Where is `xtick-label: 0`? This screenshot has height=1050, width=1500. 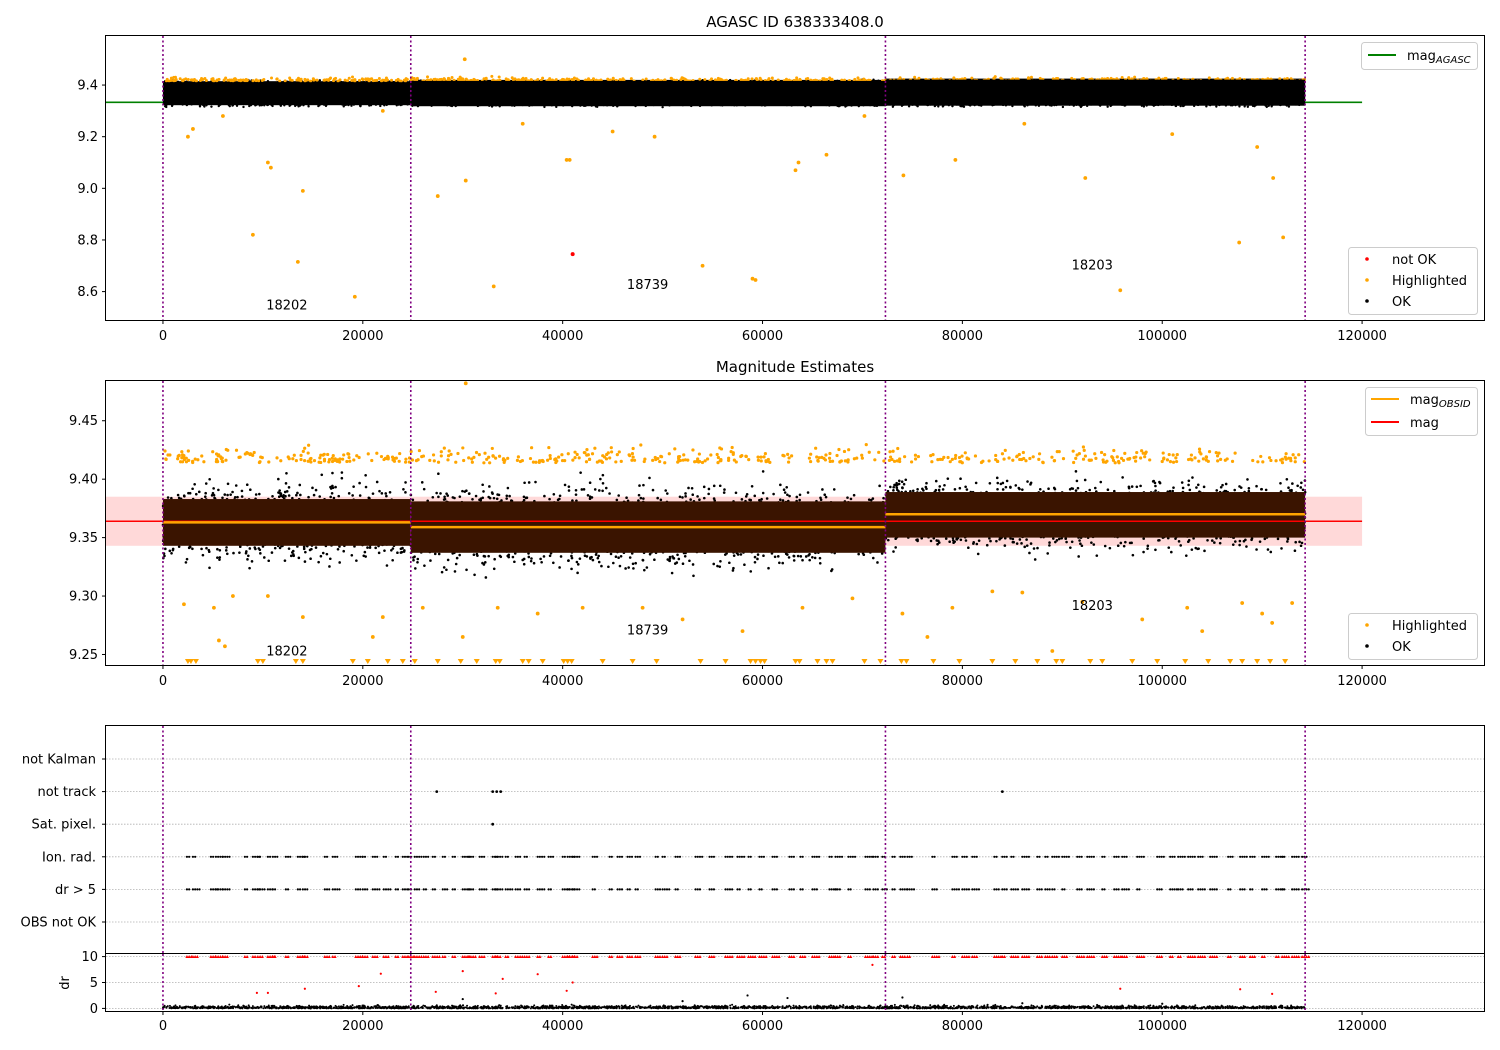
xtick-label: 0 is located at coordinates (163, 336).